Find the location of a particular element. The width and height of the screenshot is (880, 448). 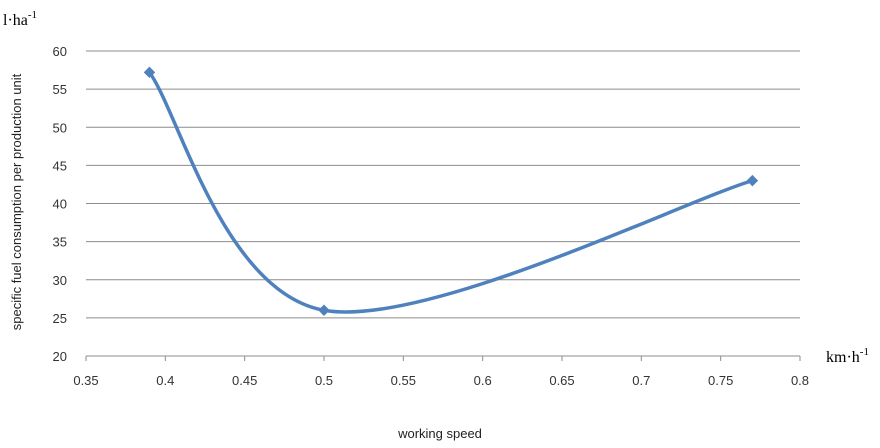

y-tick-label: 55 is located at coordinates (60, 89).